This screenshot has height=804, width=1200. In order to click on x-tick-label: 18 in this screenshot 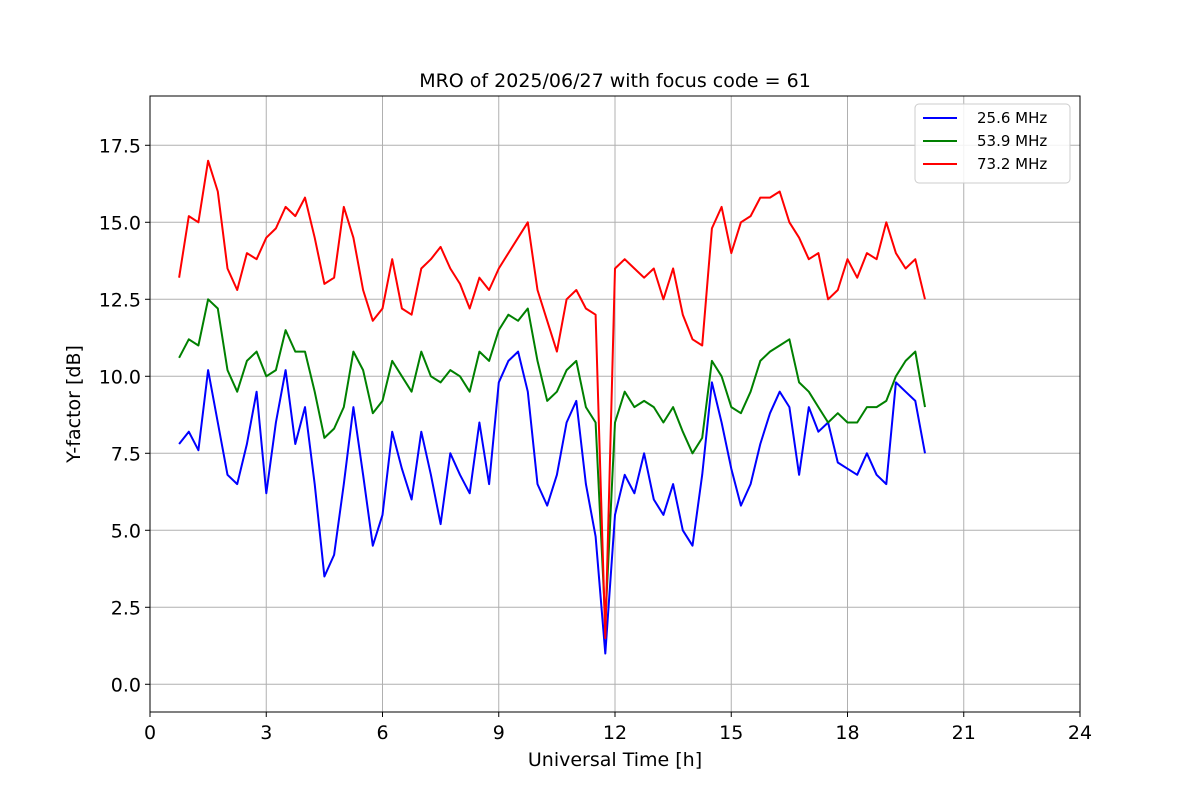, I will do `click(847, 733)`.